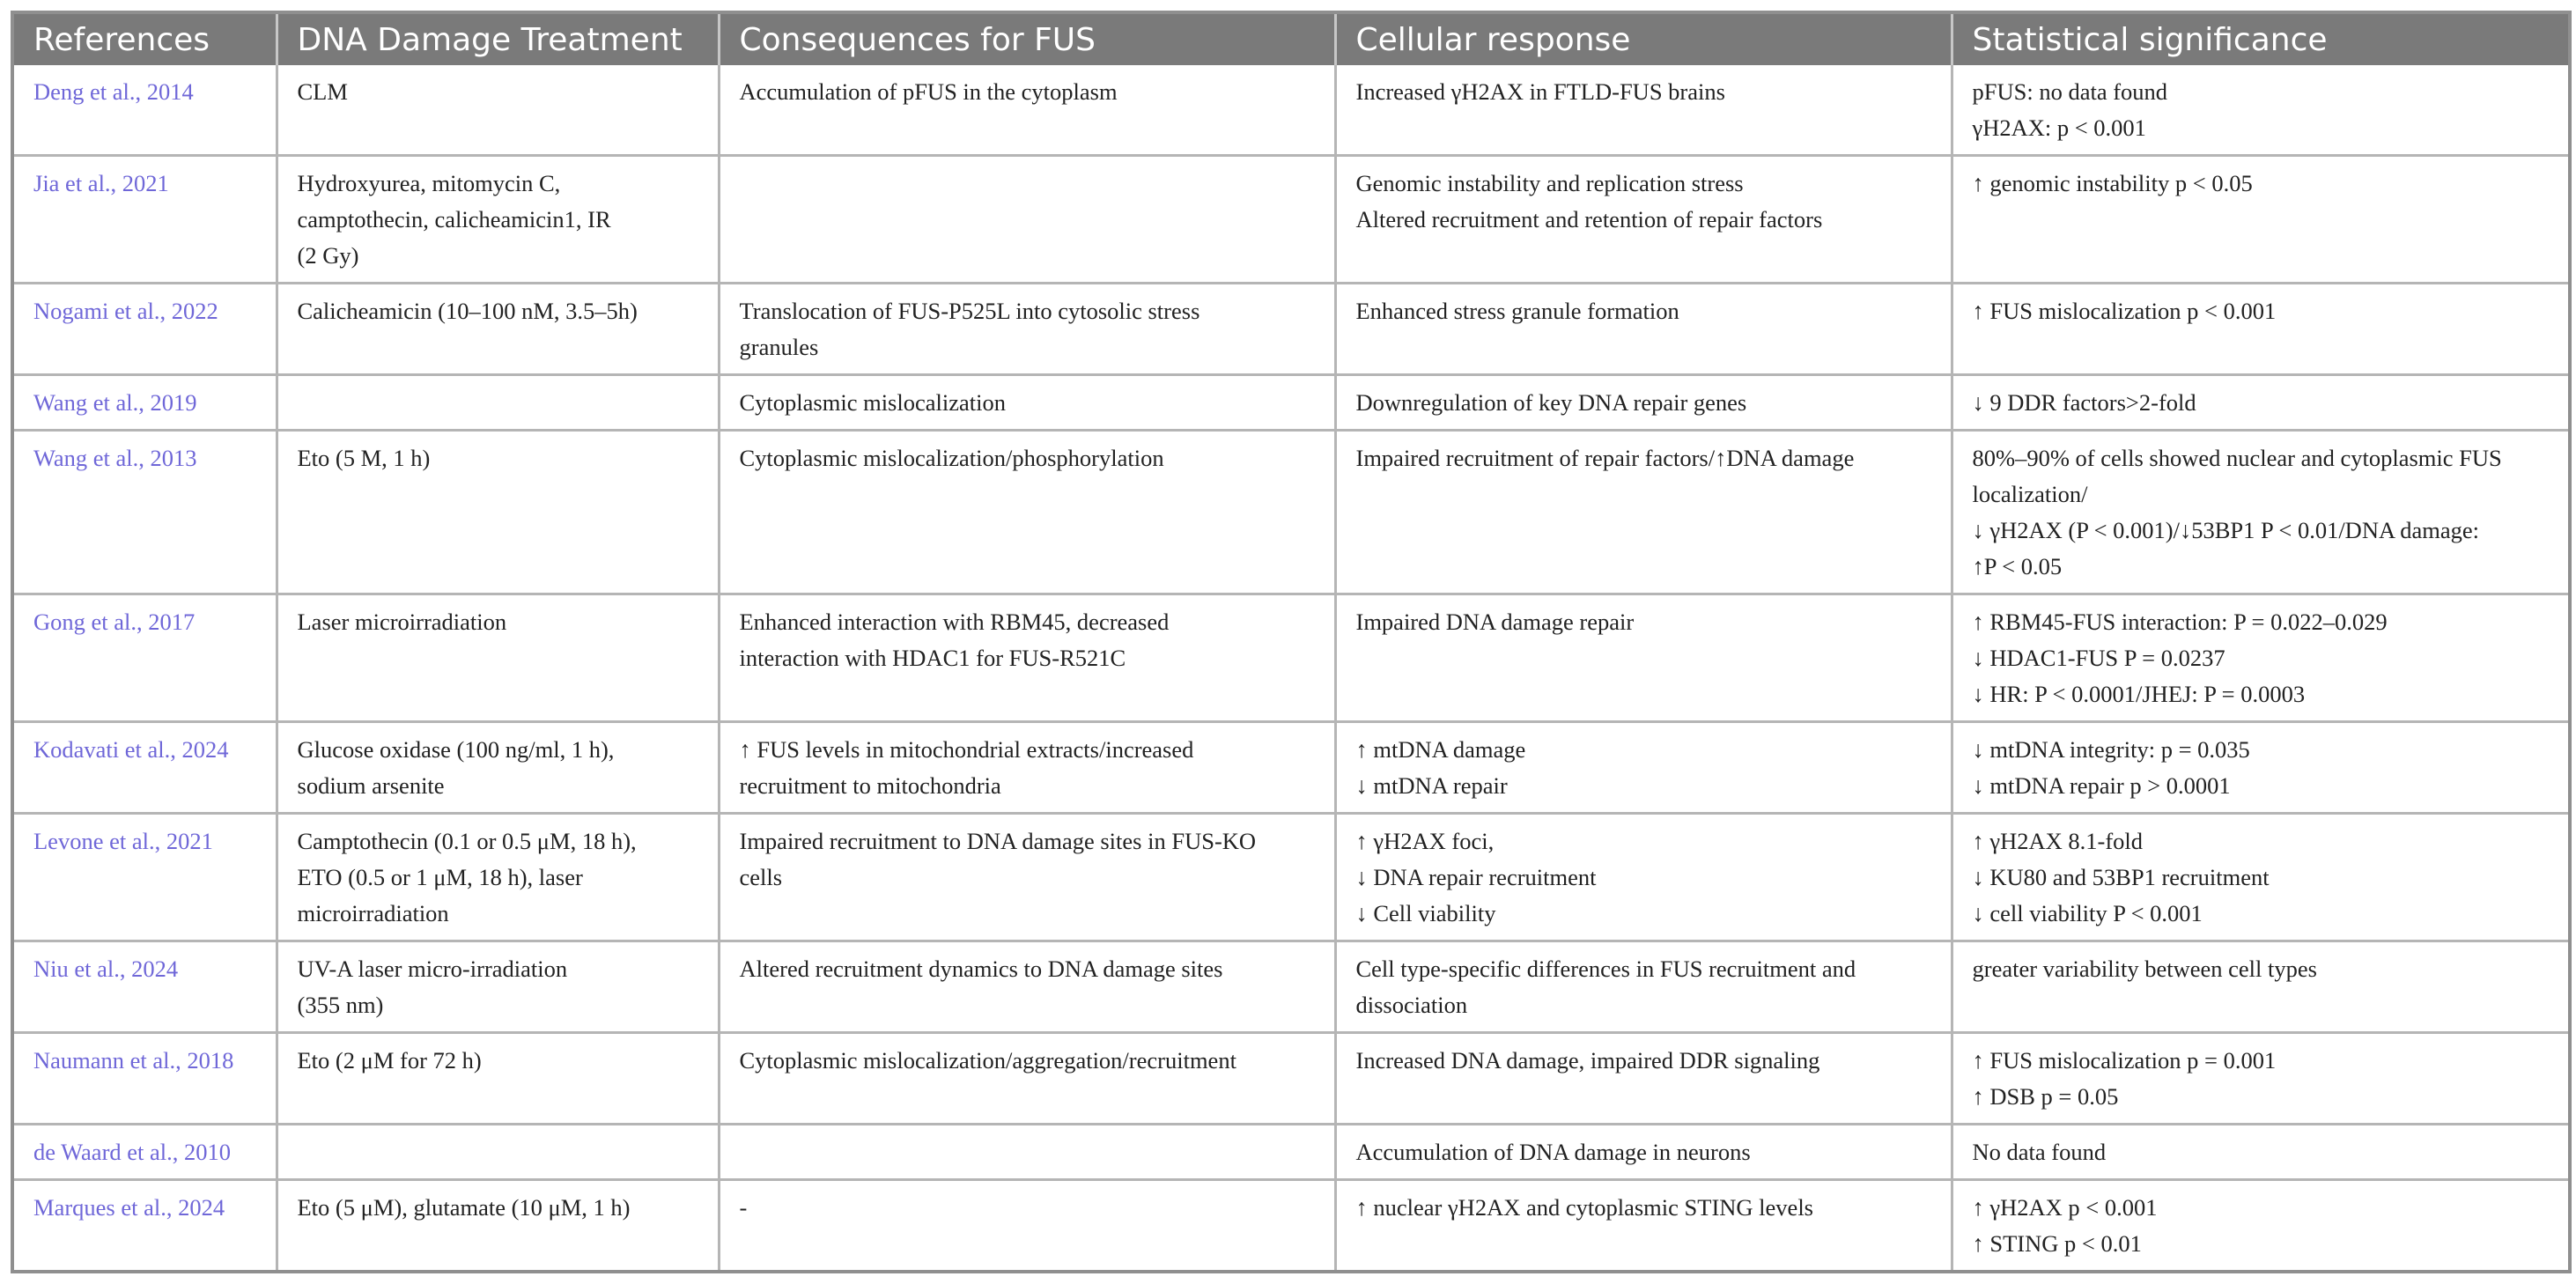 The image size is (2576, 1284). Describe the element at coordinates (106, 969) in the screenshot. I see `reference-link: Niu et al., 2024` at that location.